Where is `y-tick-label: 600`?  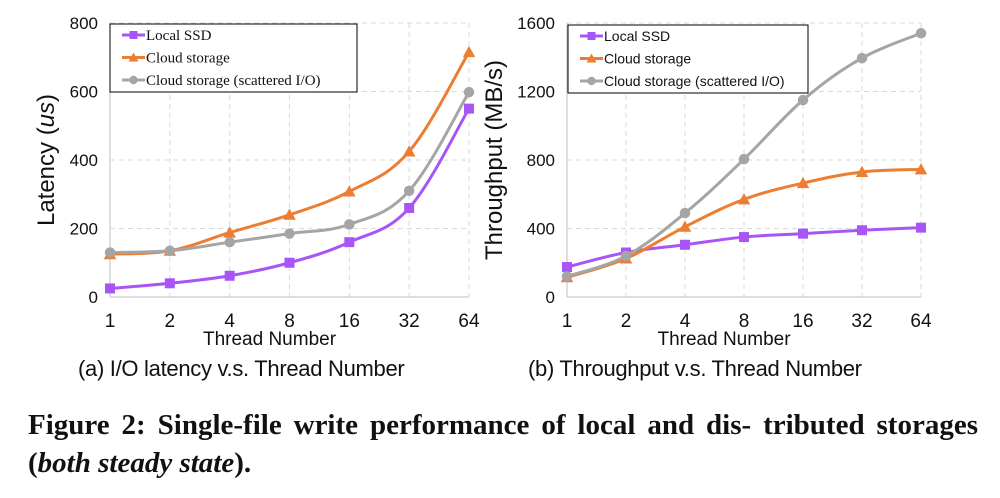
y-tick-label: 600 is located at coordinates (84, 92).